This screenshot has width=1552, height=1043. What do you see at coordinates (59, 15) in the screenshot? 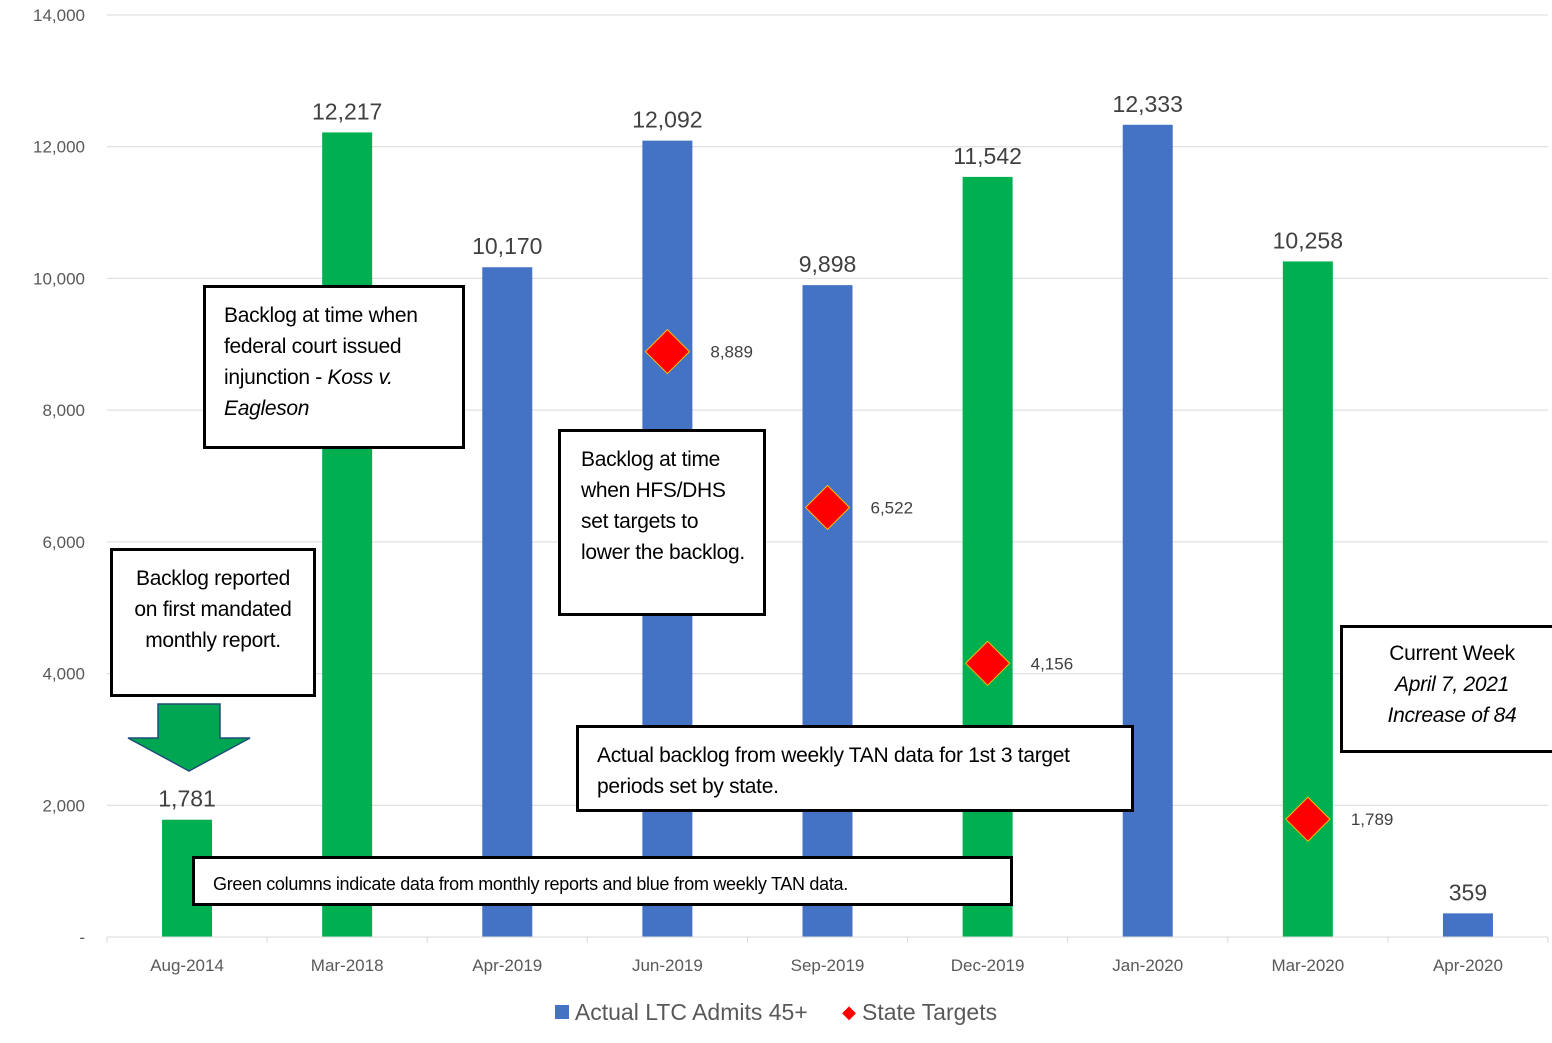
I see `y-tick-label: 14,000` at bounding box center [59, 15].